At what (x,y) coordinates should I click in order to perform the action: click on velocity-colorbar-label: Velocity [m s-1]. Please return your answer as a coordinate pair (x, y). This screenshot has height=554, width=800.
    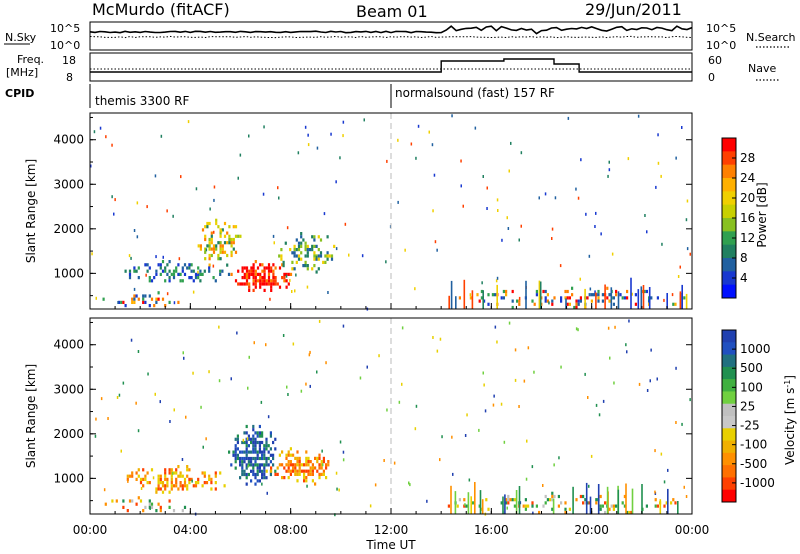
    Looking at the image, I should click on (790, 420).